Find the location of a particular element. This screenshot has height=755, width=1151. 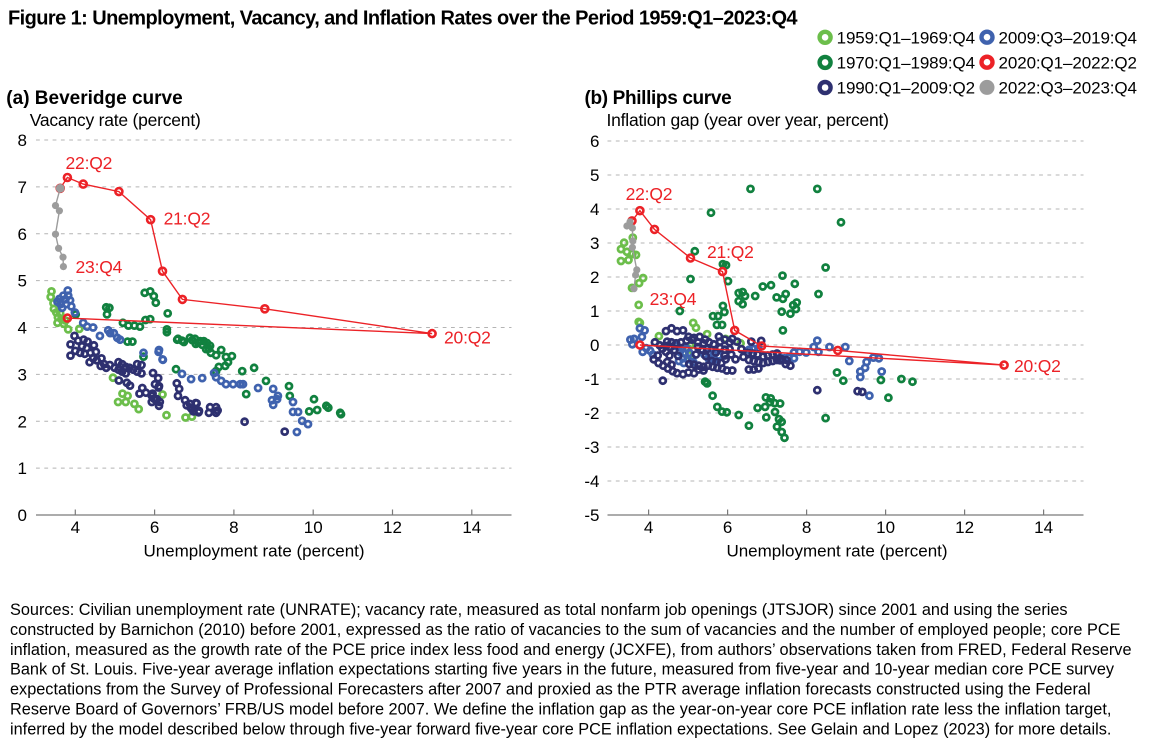

svg-text: Vacancy rate (percent) is located at coordinates (115, 120).